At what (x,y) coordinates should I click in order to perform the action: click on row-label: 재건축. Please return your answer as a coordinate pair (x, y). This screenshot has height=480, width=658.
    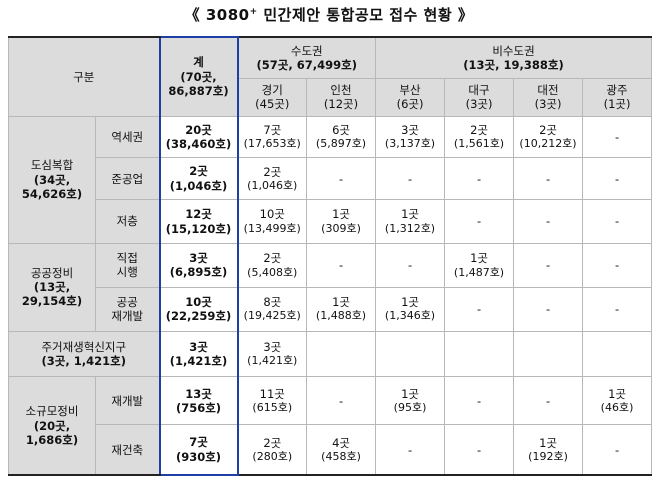
    Looking at the image, I should click on (127, 450).